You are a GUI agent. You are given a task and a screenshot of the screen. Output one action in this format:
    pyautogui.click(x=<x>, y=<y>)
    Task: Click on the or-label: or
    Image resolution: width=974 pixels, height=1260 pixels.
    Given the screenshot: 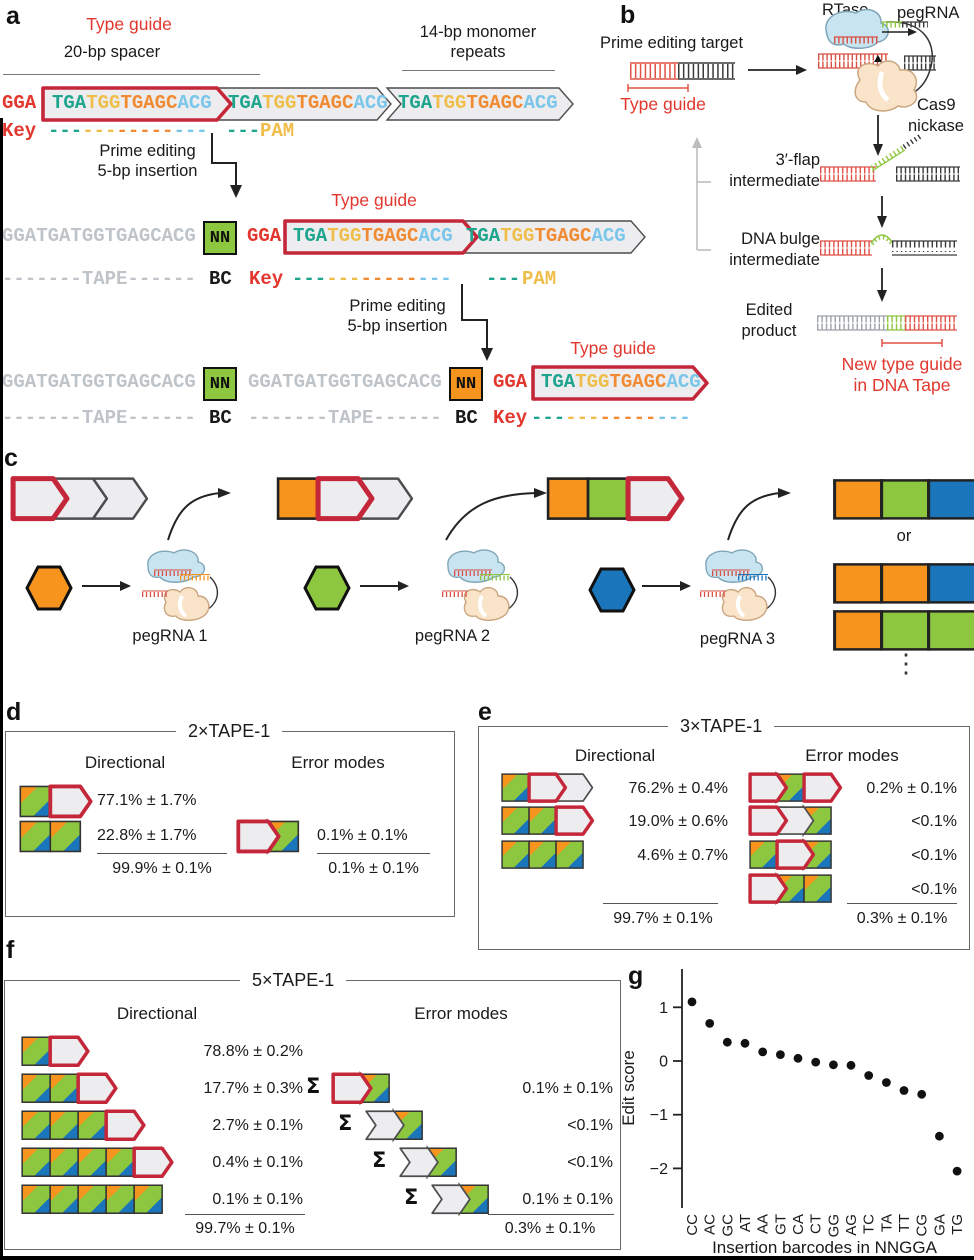 What is the action you would take?
    pyautogui.click(x=904, y=536)
    